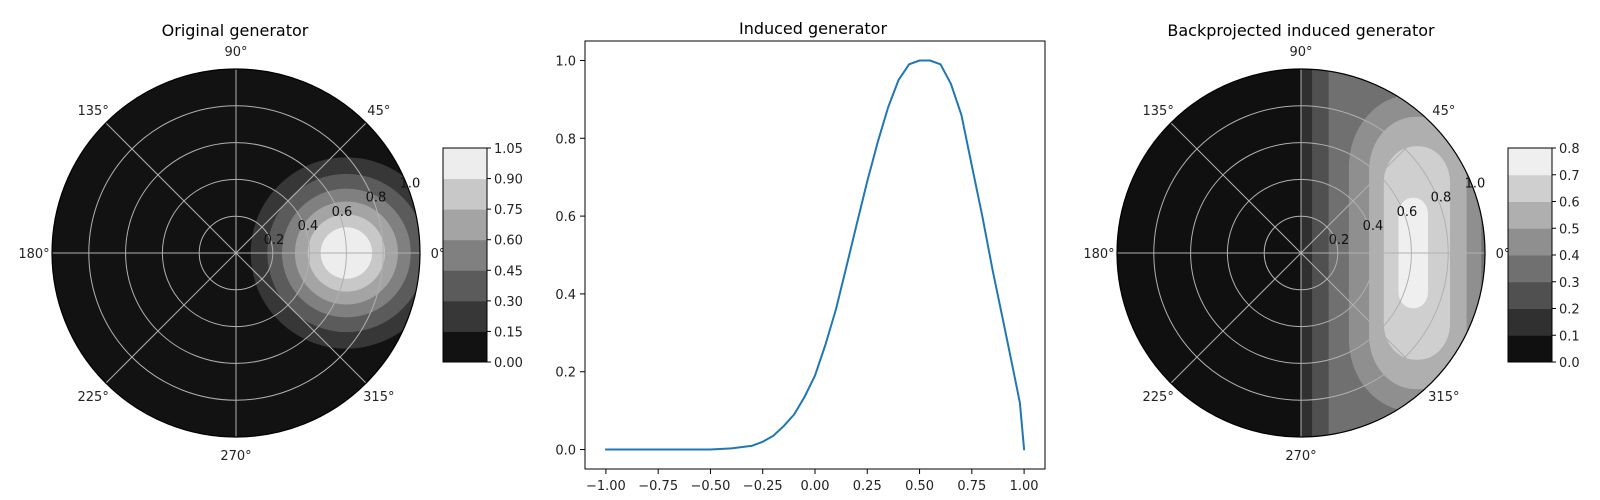 The image size is (1600, 500). Describe the element at coordinates (1569, 176) in the screenshot. I see `colorbar-tick-label: 0.7` at that location.